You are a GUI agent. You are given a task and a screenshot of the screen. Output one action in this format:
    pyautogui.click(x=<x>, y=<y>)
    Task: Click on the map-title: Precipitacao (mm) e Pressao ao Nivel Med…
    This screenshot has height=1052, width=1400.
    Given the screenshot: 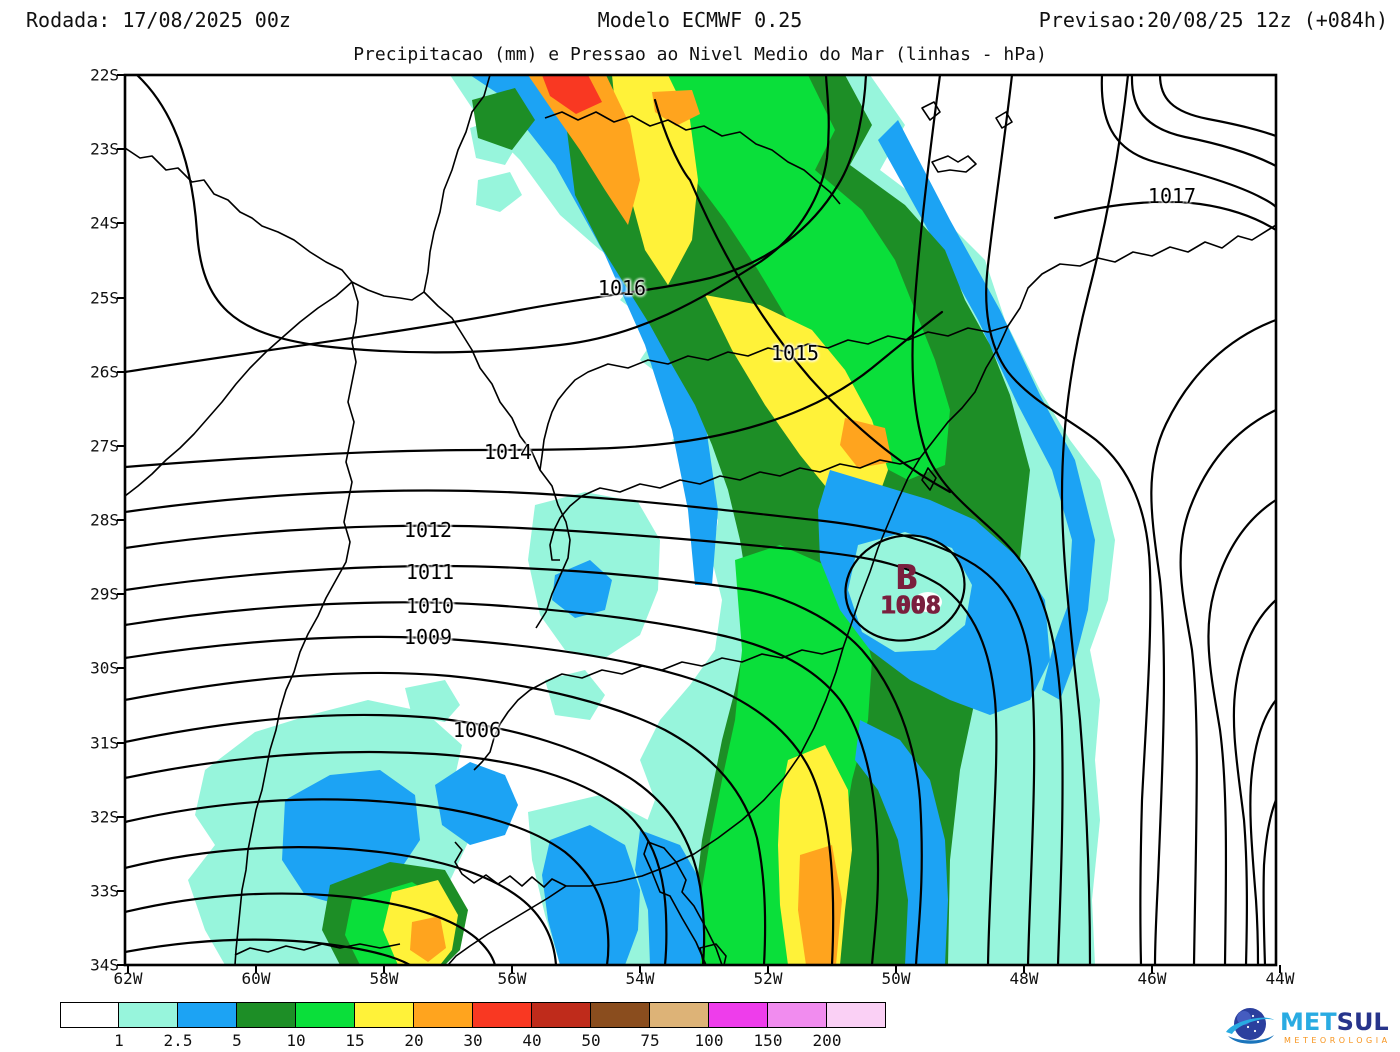 What is the action you would take?
    pyautogui.click(x=700, y=54)
    